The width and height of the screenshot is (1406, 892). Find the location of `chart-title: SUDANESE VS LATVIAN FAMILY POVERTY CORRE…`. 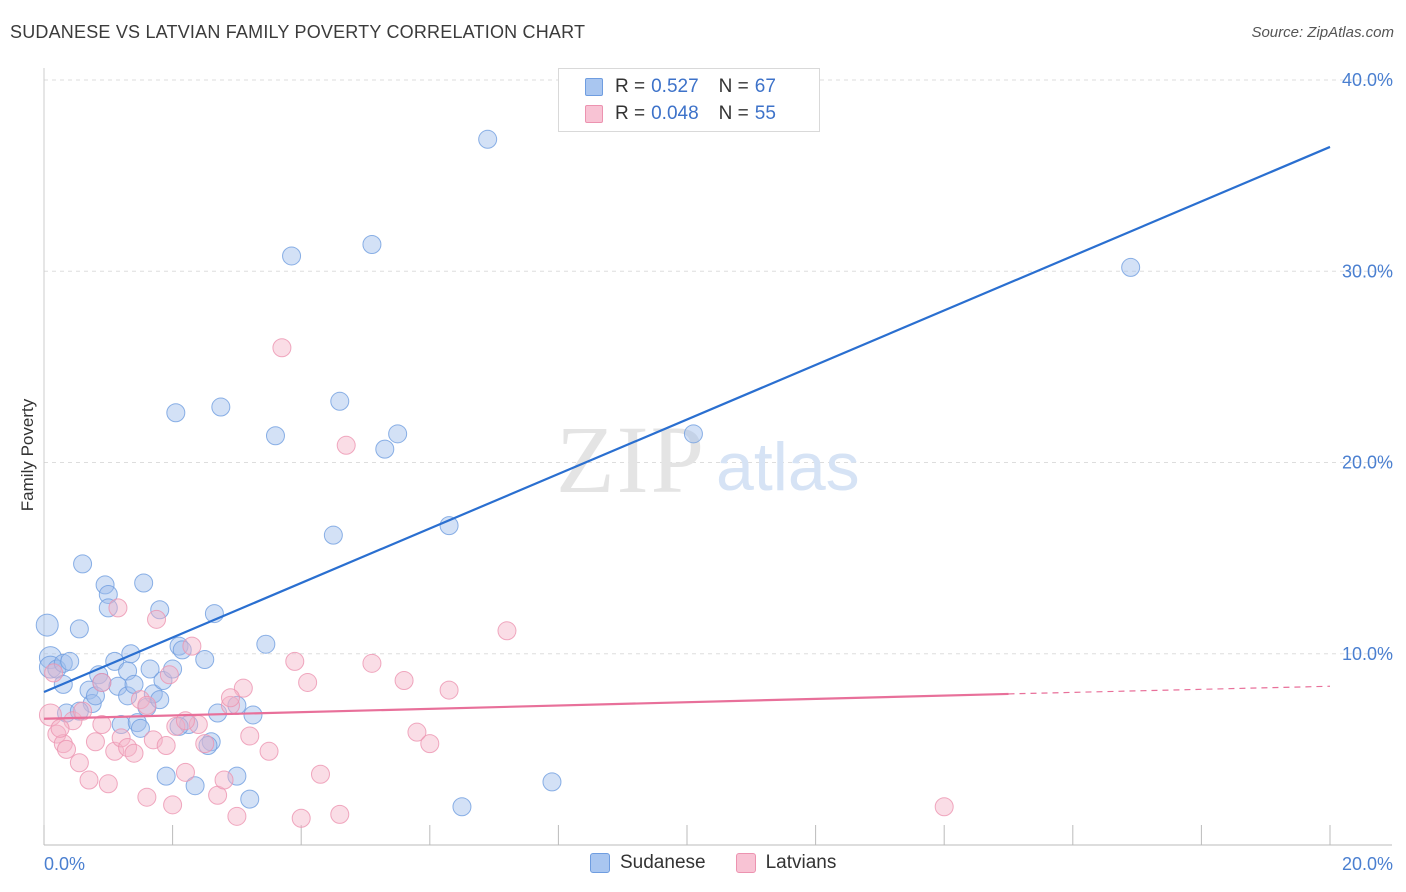

chart-title: SUDANESE VS LATVIAN FAMILY POVERTY CORRE… is located at coordinates (298, 32).